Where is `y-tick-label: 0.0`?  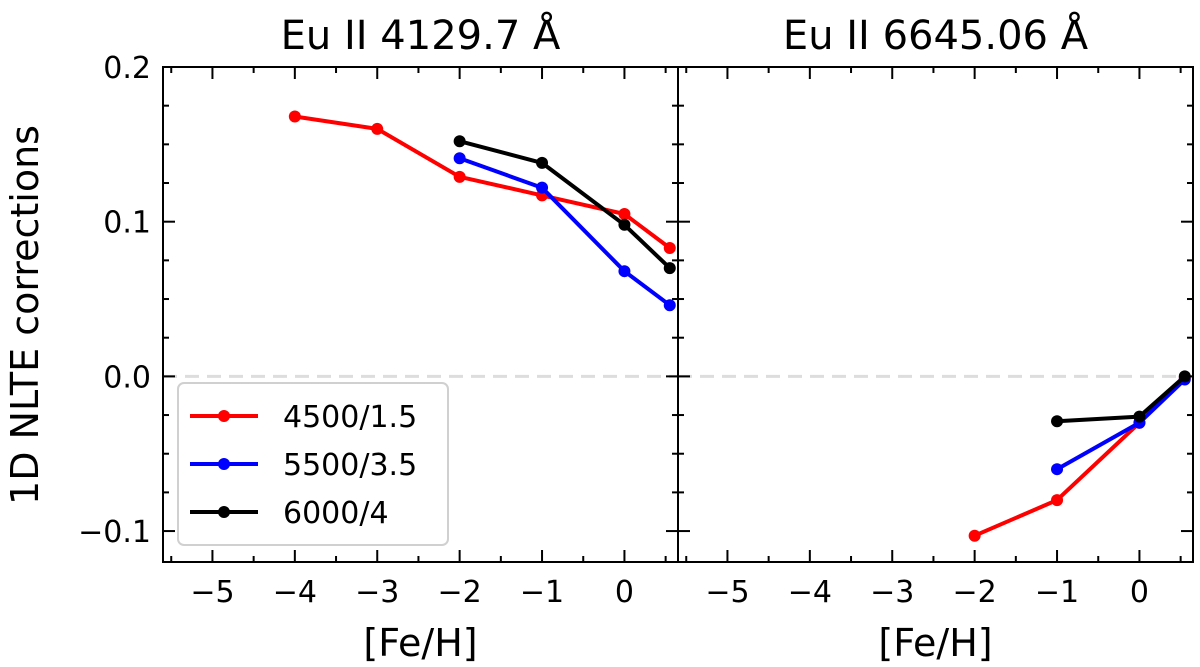 y-tick-label: 0.0 is located at coordinates (127, 377).